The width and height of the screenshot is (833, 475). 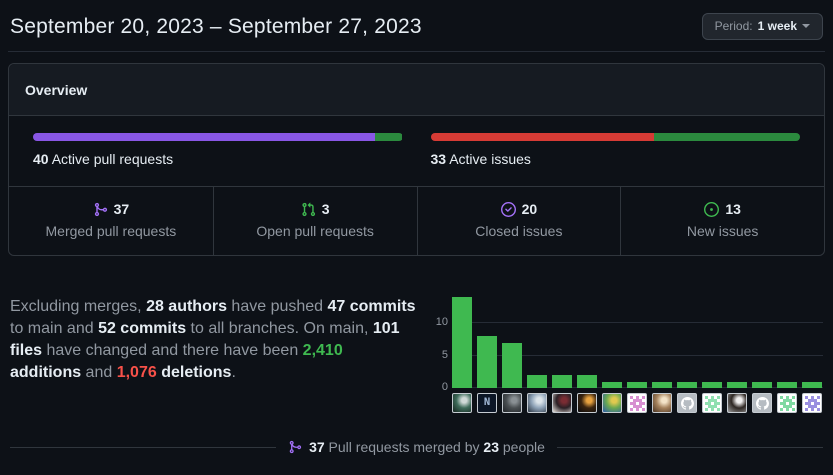 What do you see at coordinates (722, 221) in the screenshot?
I see `stat-new-issues: 13 New issues` at bounding box center [722, 221].